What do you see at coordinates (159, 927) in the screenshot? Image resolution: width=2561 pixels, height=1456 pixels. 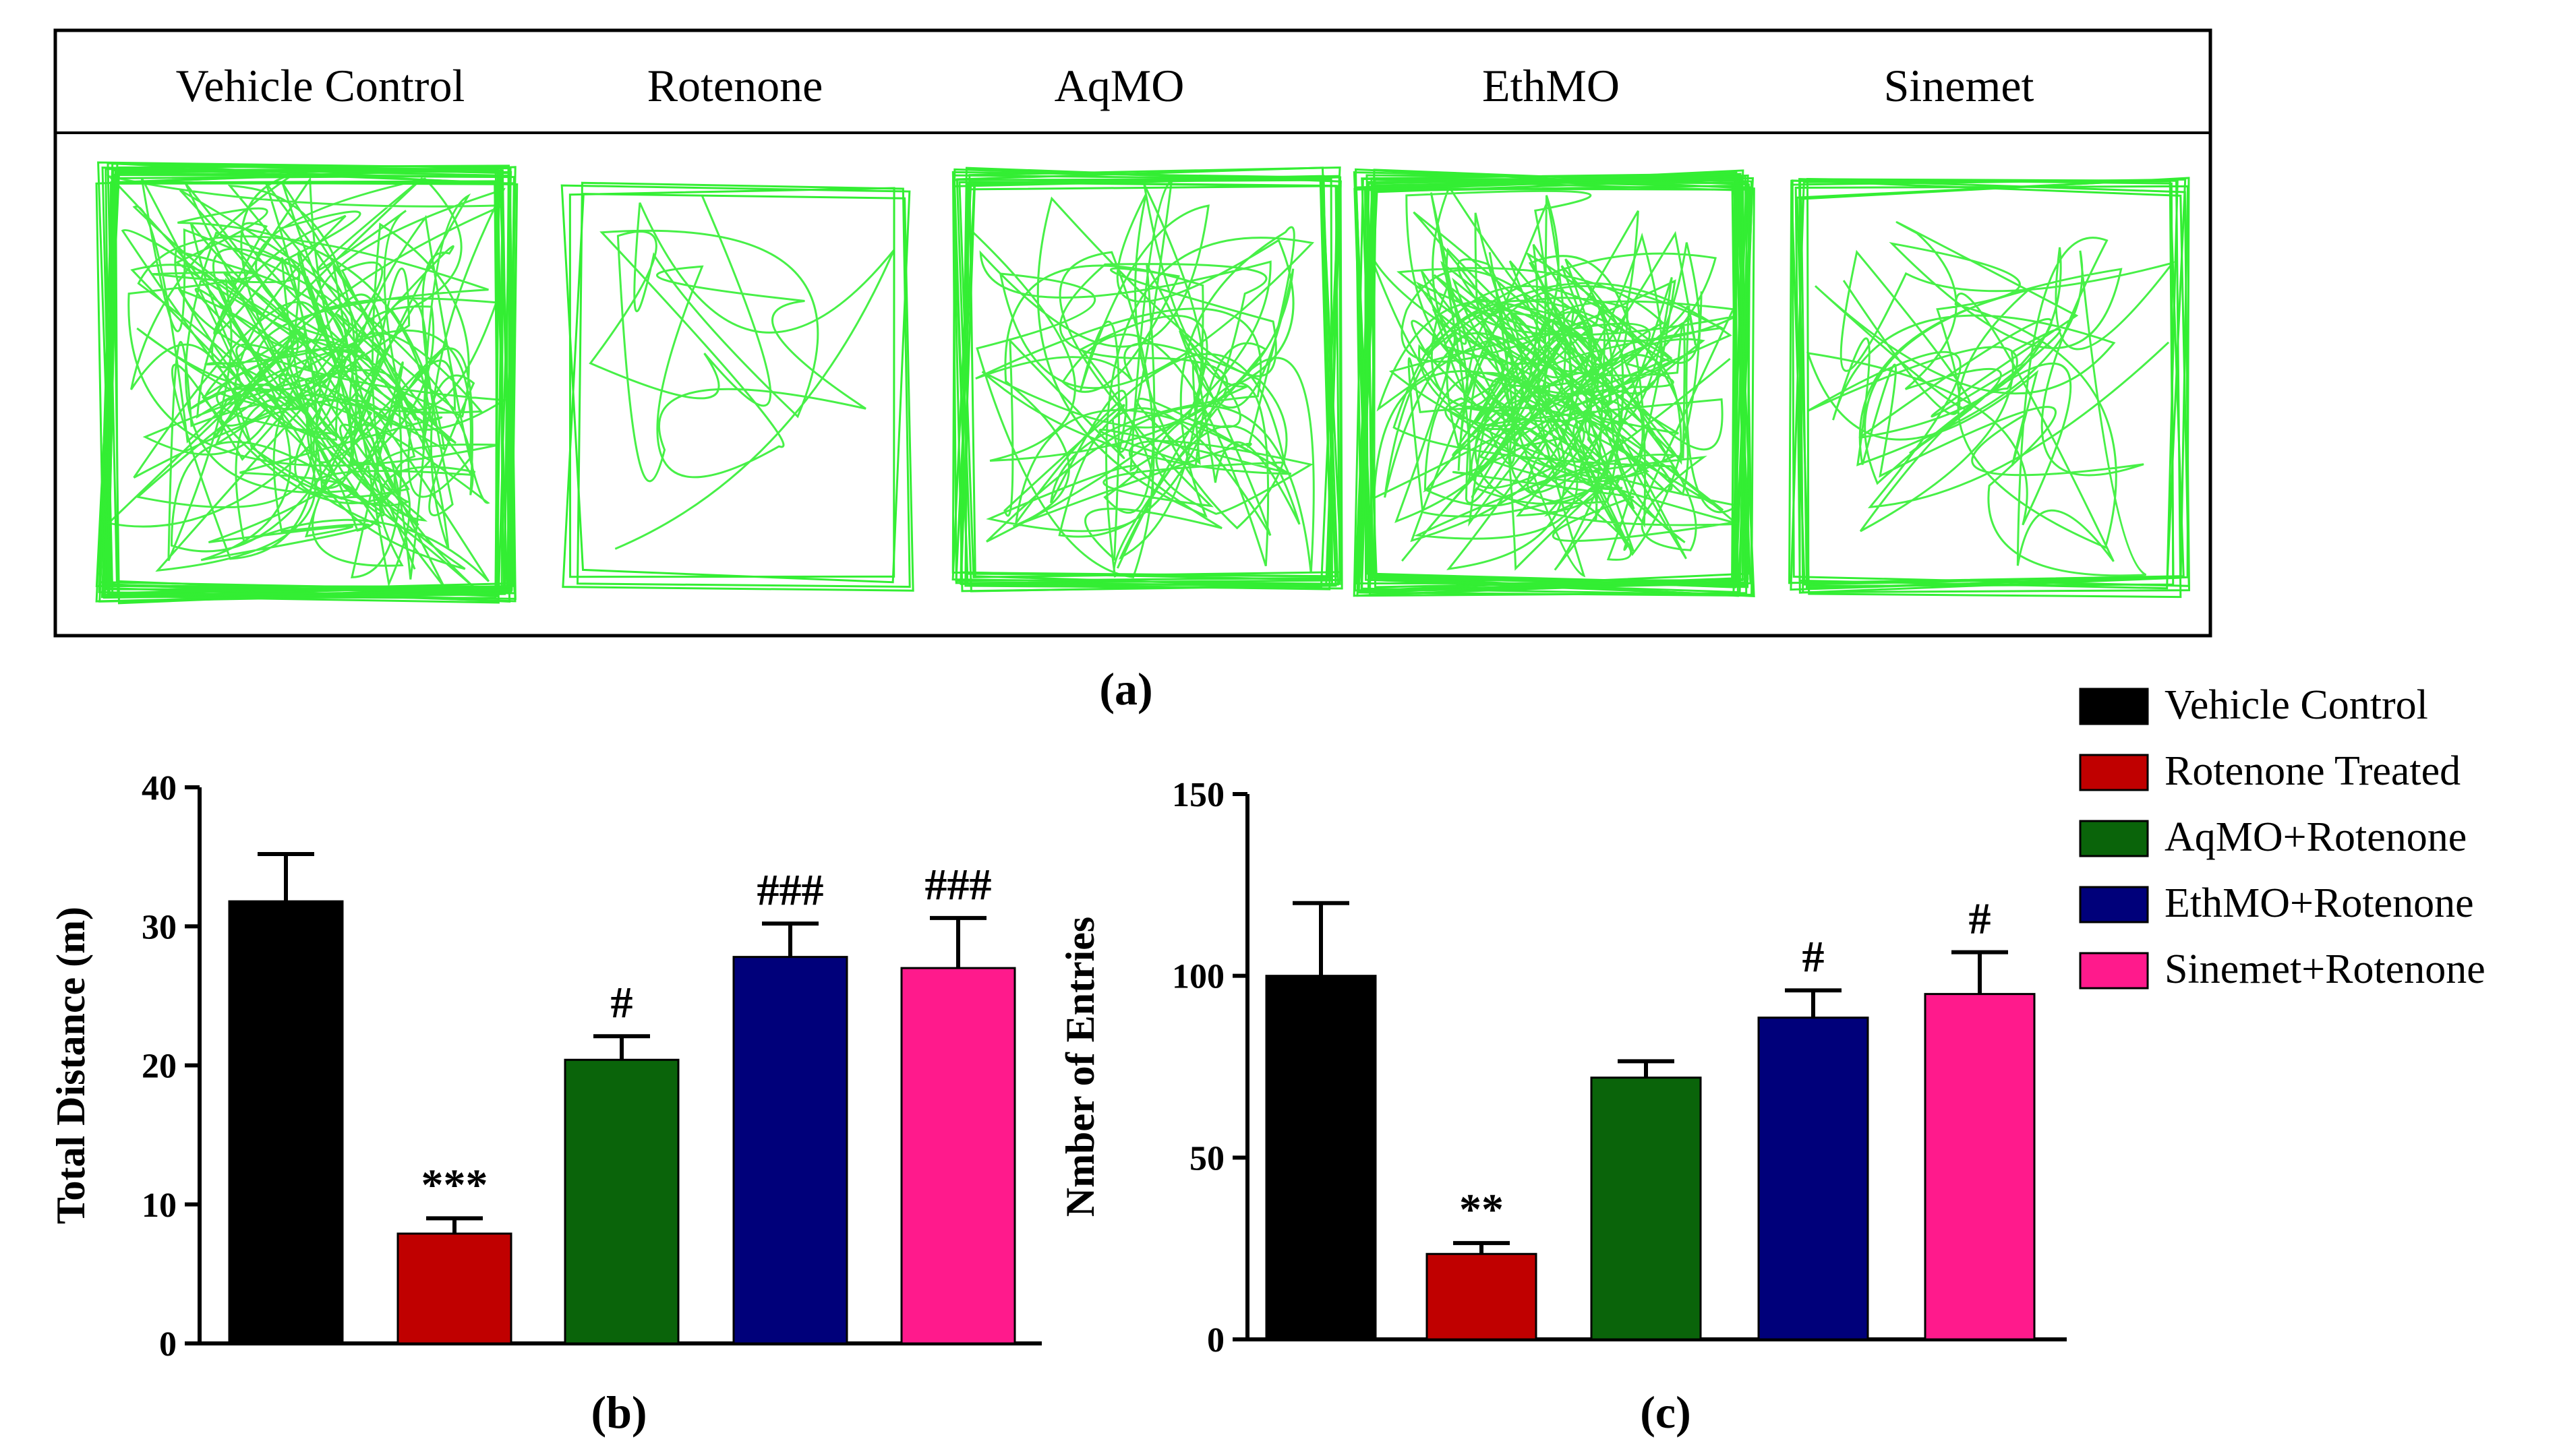 I see `y-tick-label: 30` at bounding box center [159, 927].